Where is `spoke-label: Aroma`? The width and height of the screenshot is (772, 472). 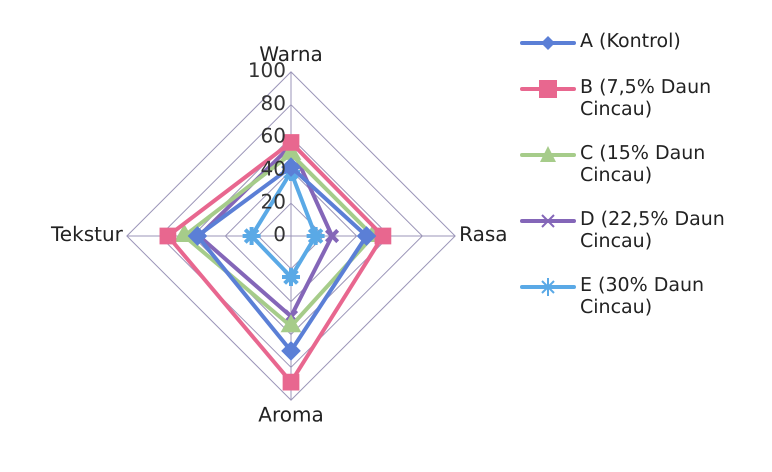 spoke-label: Aroma is located at coordinates (291, 414).